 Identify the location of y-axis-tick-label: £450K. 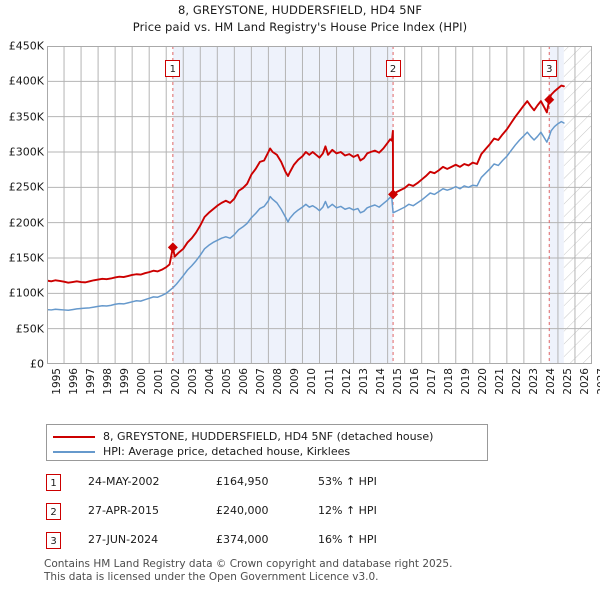
(26, 46).